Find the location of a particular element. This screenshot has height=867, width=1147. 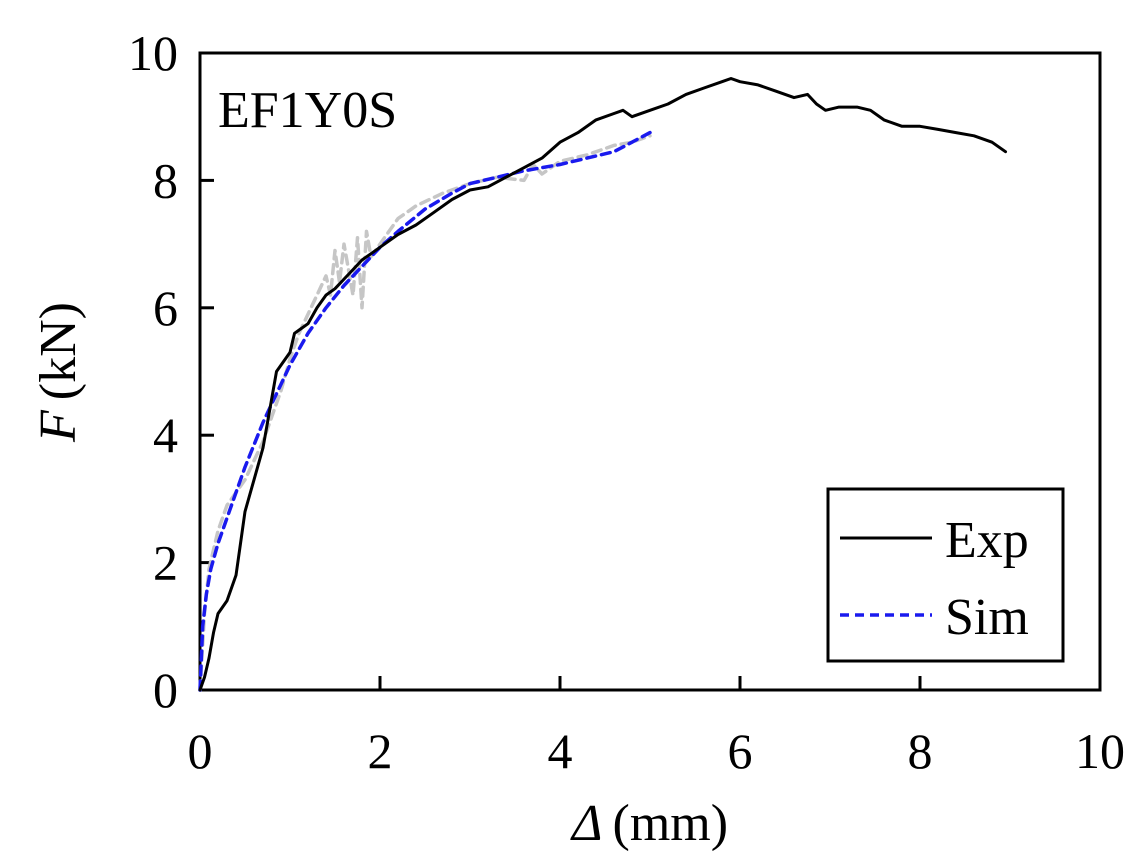

legend: Exp Sim is located at coordinates (945, 575).